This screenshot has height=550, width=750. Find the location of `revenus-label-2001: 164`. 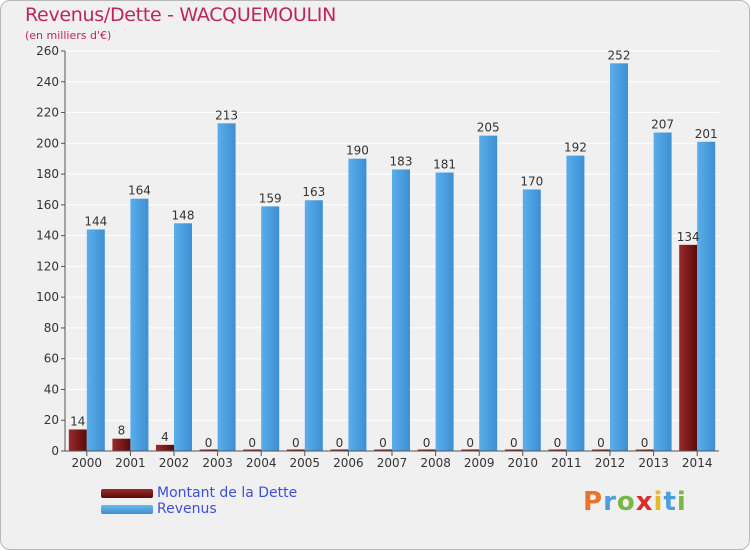

revenus-label-2001: 164 is located at coordinates (139, 191).